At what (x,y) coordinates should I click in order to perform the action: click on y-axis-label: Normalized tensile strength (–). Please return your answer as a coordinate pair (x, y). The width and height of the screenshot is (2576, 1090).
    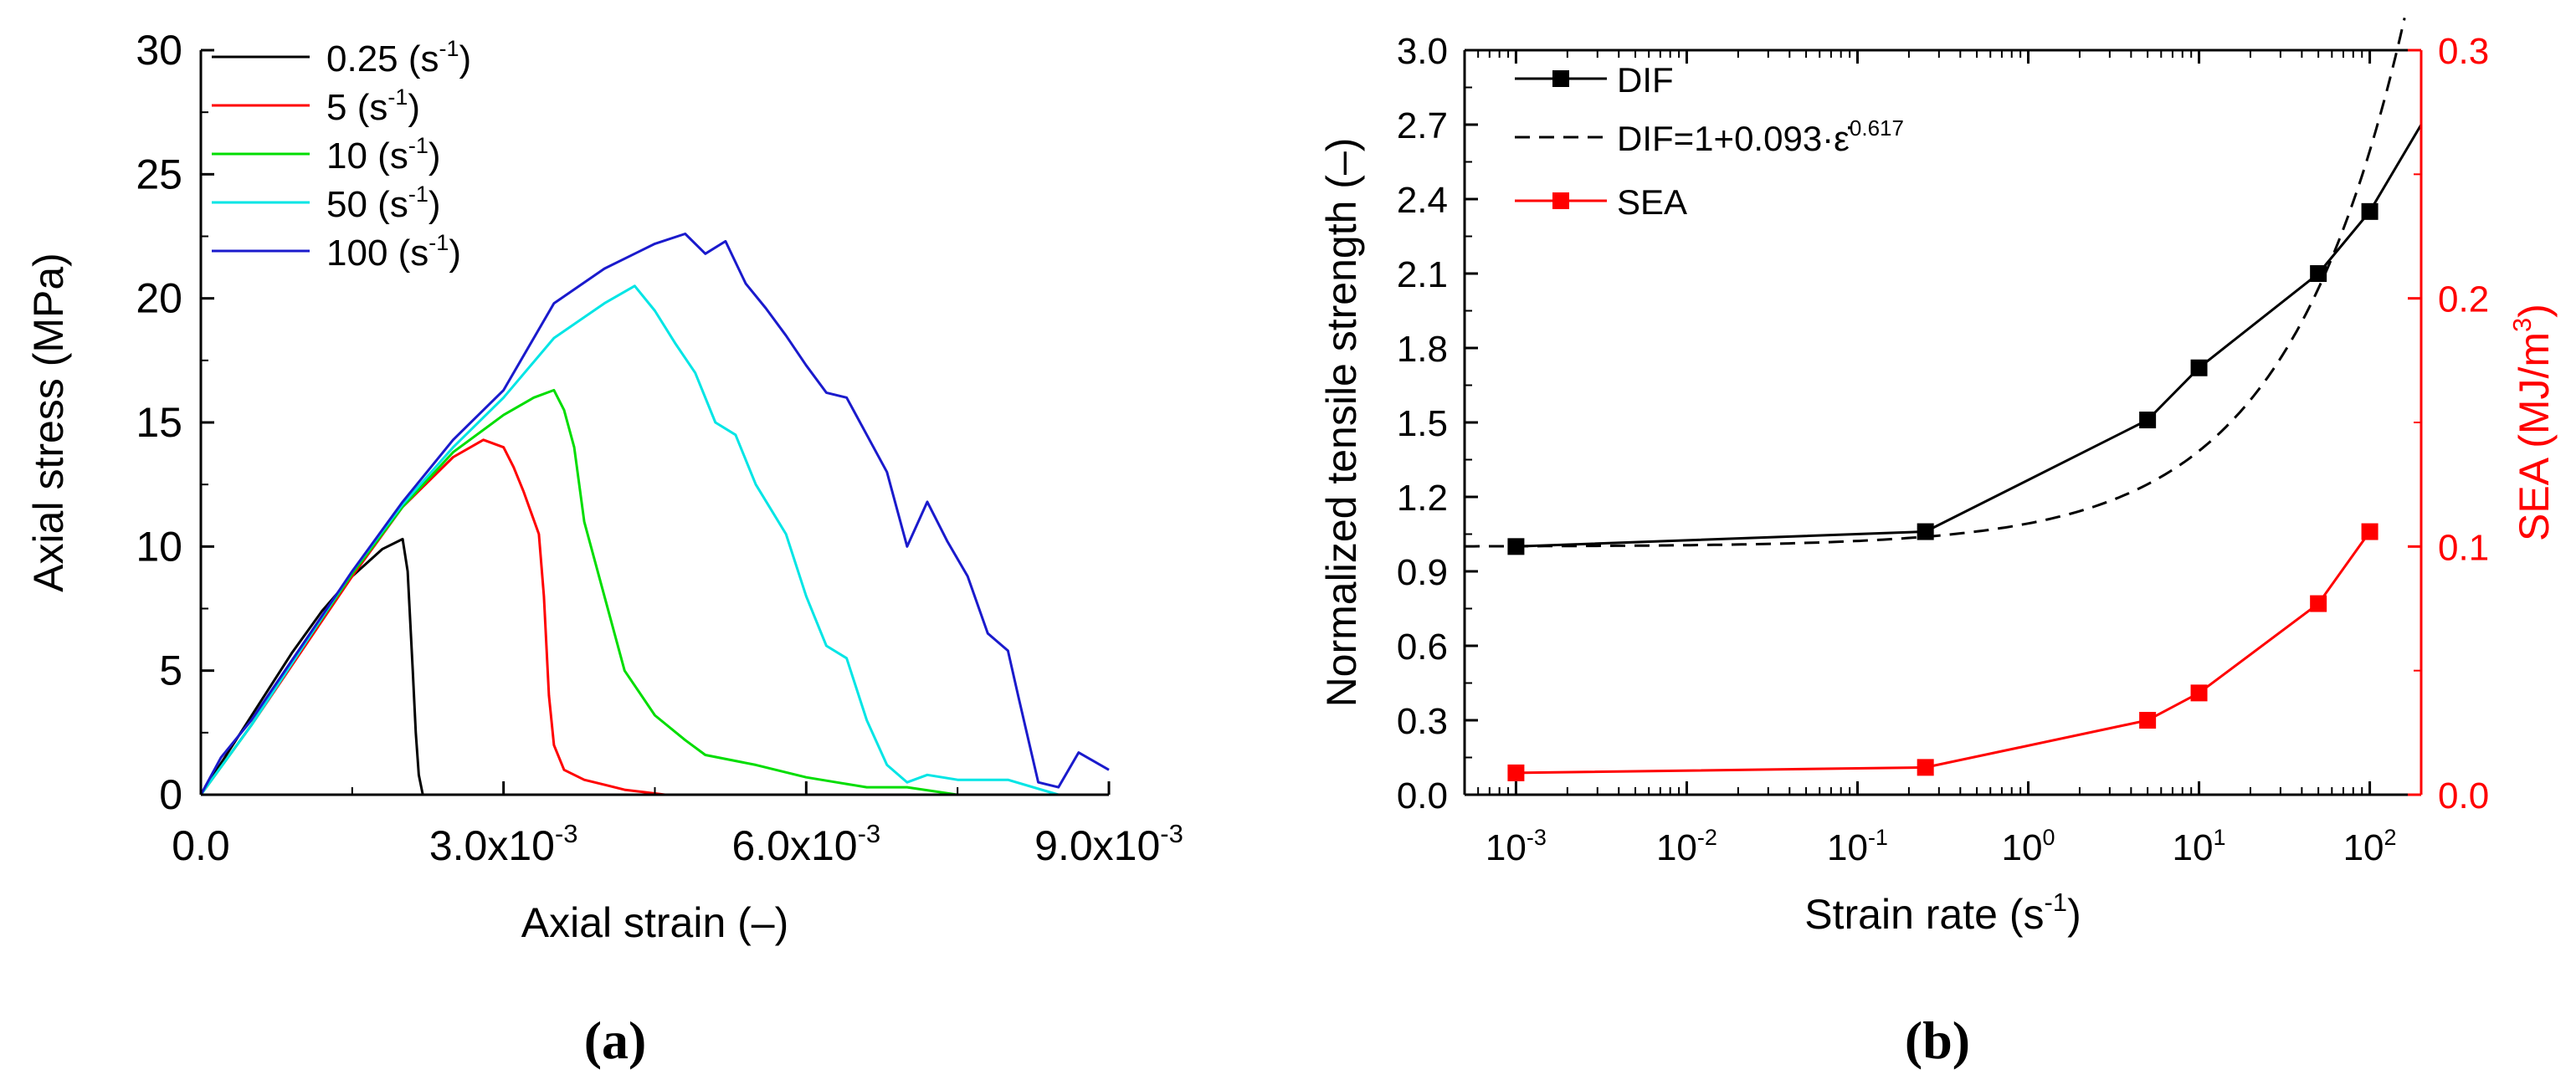
    Looking at the image, I should click on (1341, 423).